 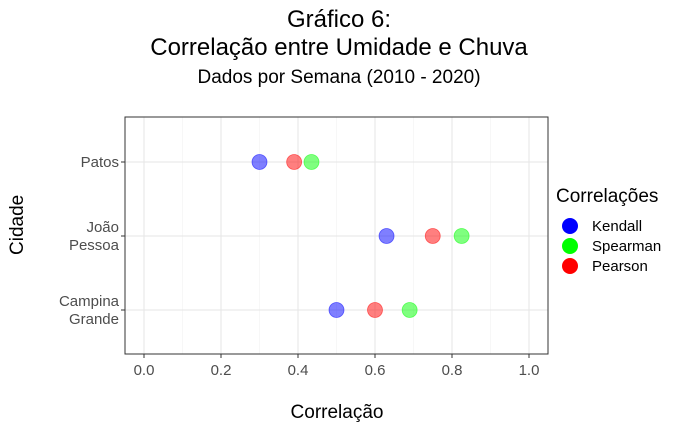 I want to click on legend-title: Correlações, so click(x=608, y=197).